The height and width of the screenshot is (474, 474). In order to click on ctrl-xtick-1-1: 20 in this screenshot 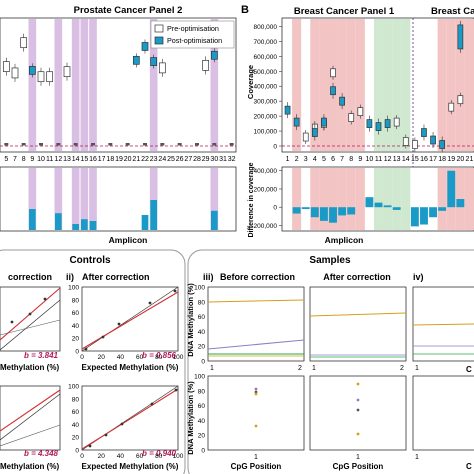, I will do `click(102, 456)`.